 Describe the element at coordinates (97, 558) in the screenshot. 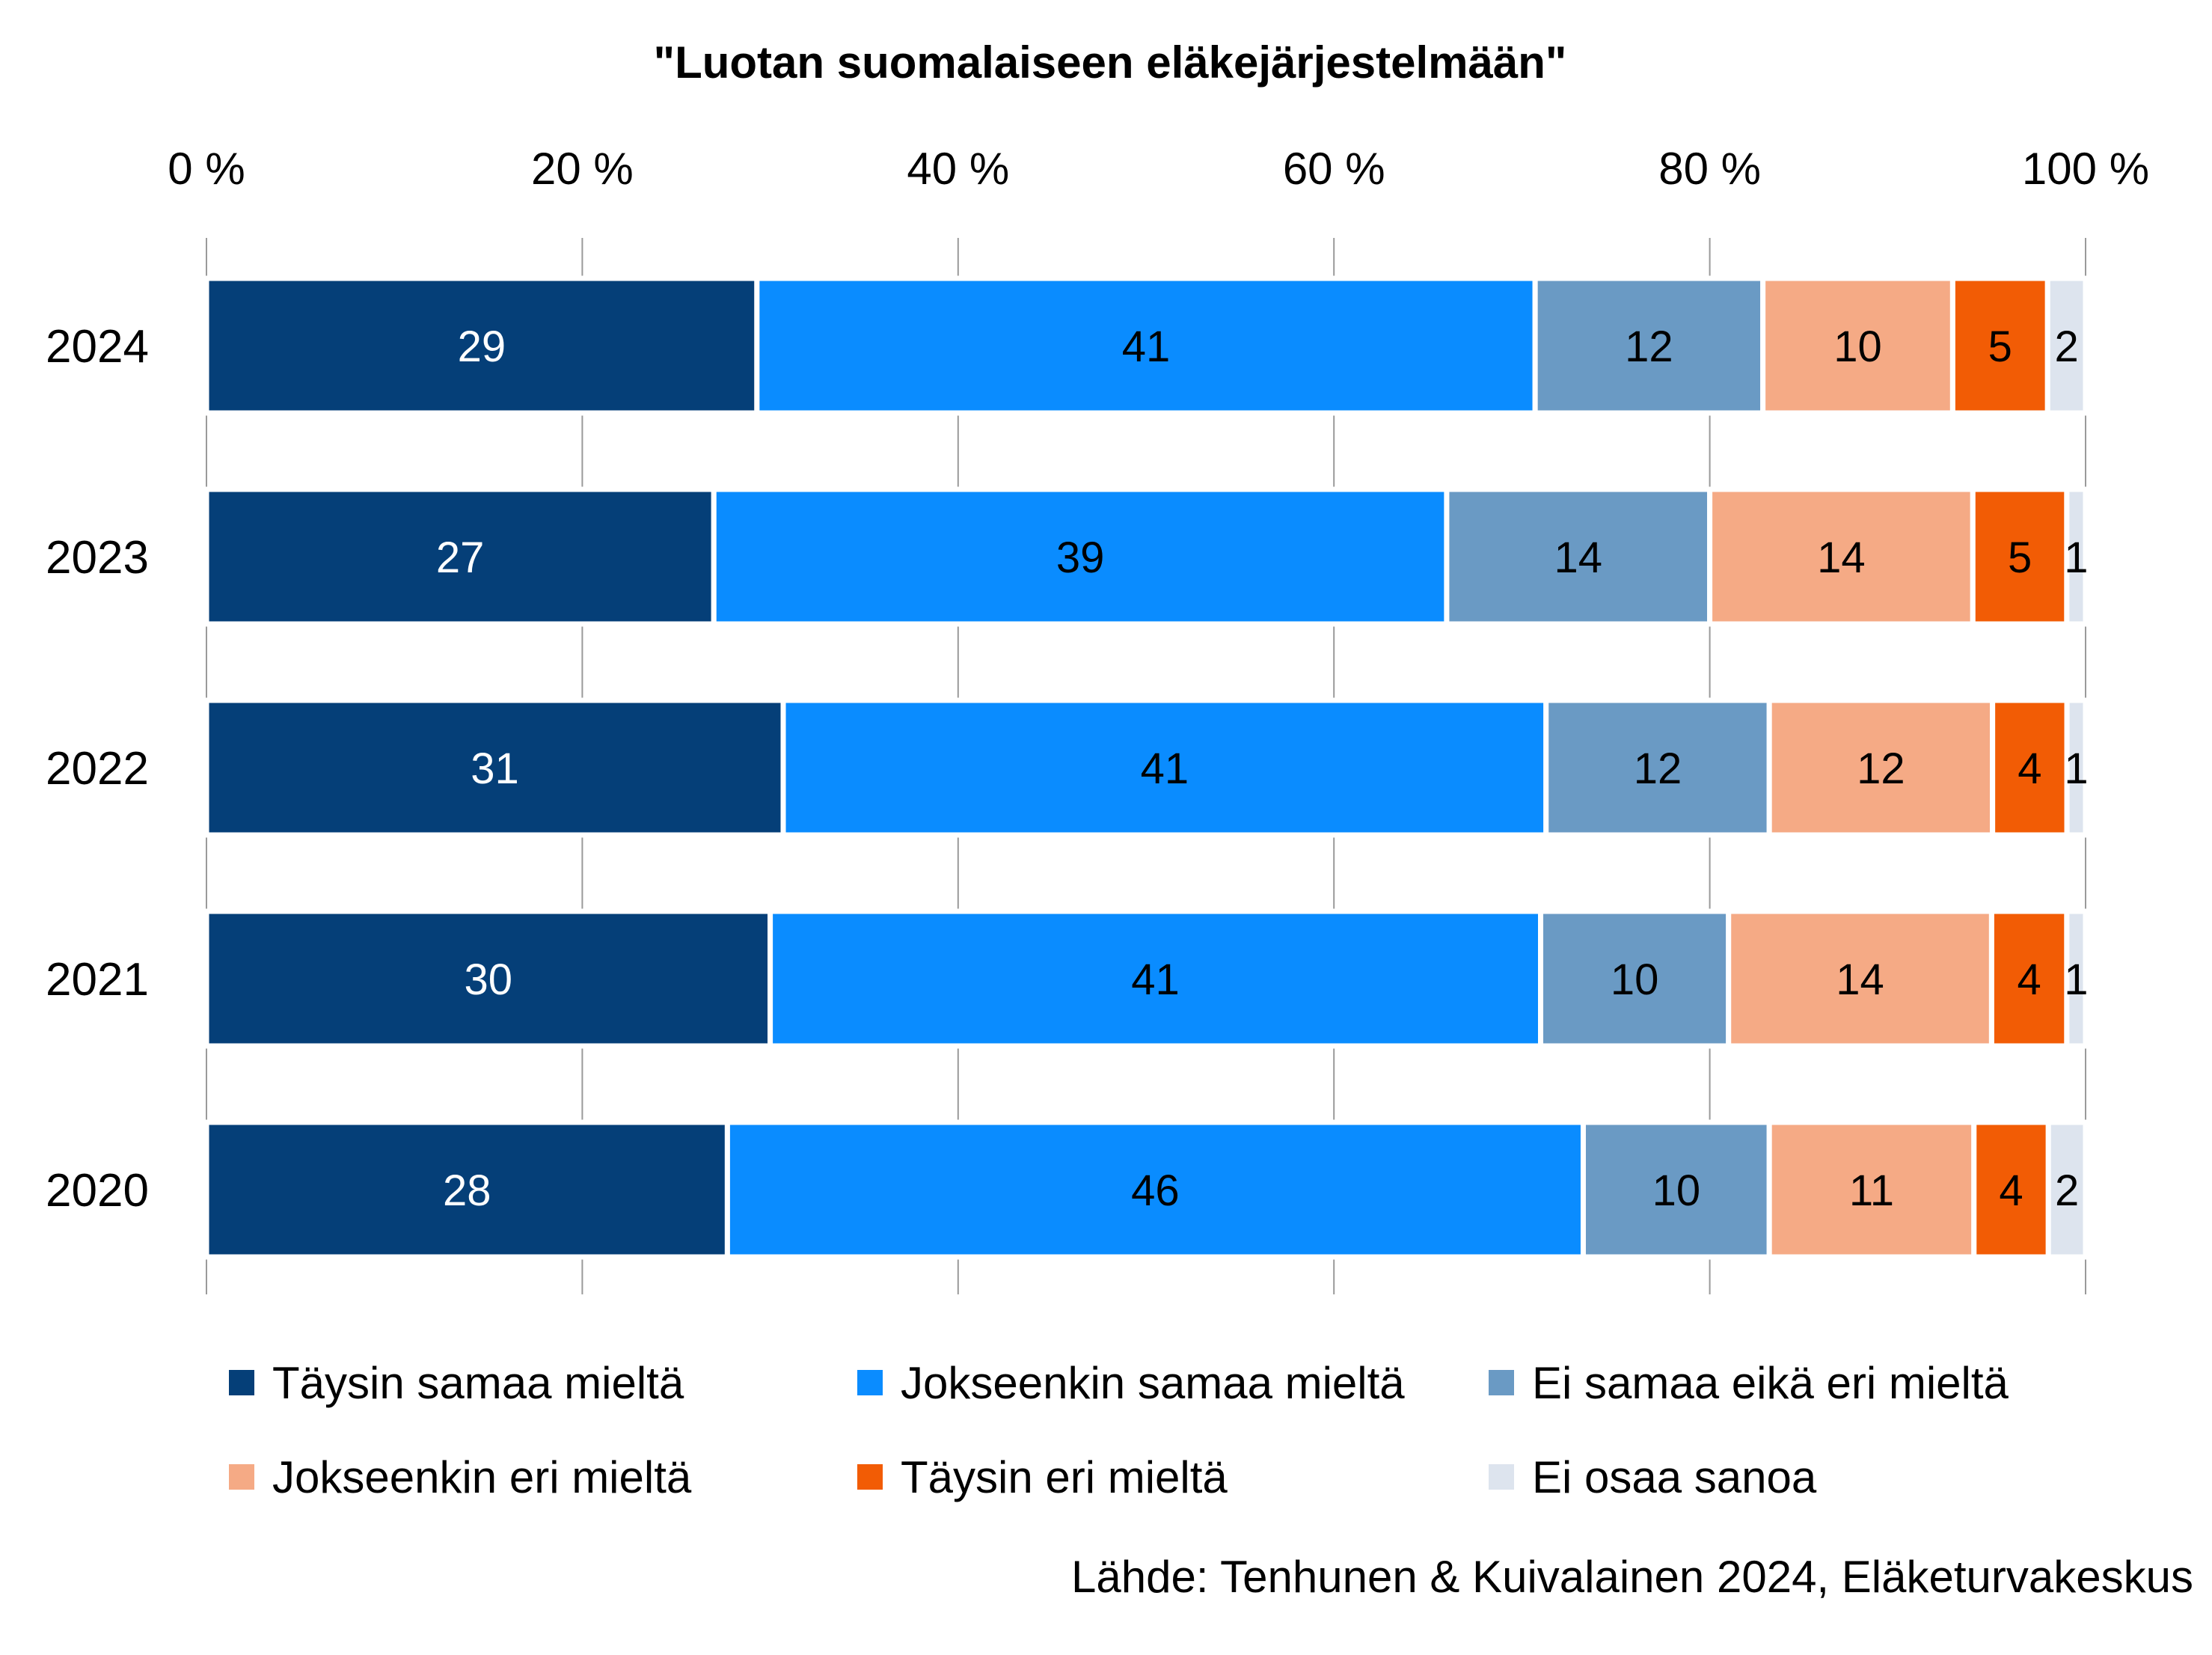

I see `y-tick-label: 2023` at that location.